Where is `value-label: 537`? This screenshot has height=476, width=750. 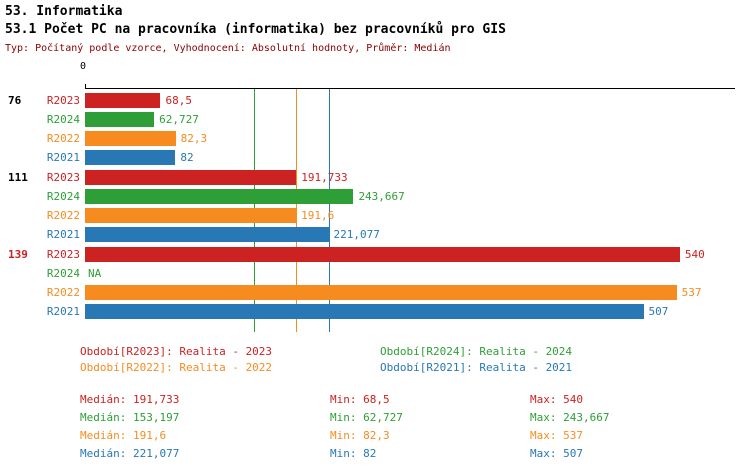 value-label: 537 is located at coordinates (691, 292).